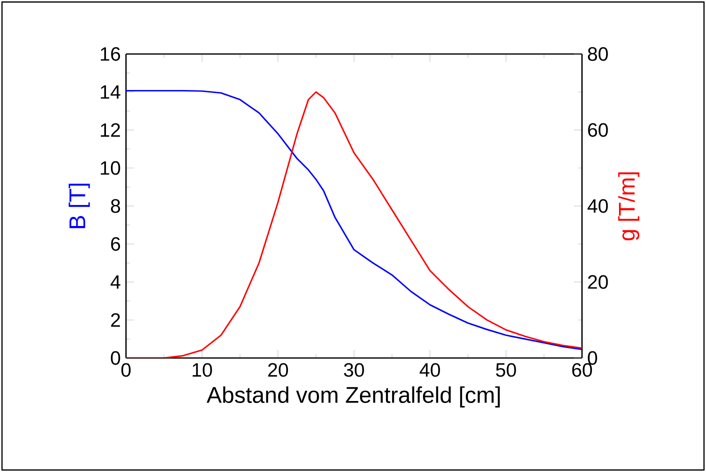  What do you see at coordinates (353, 397) in the screenshot?
I see `x-axis-title: Abstand vom Zentralfeld [cm]` at bounding box center [353, 397].